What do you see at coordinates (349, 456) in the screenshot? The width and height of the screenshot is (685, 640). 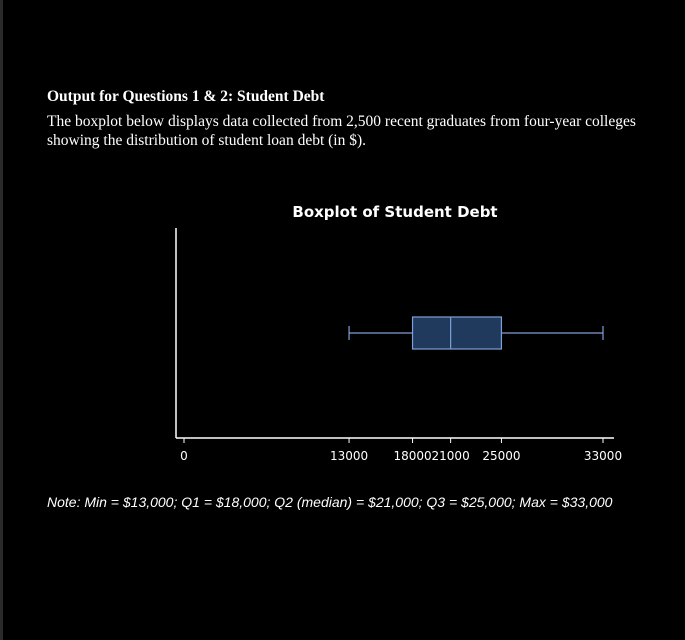 I see `x-tick-label: 13000` at bounding box center [349, 456].